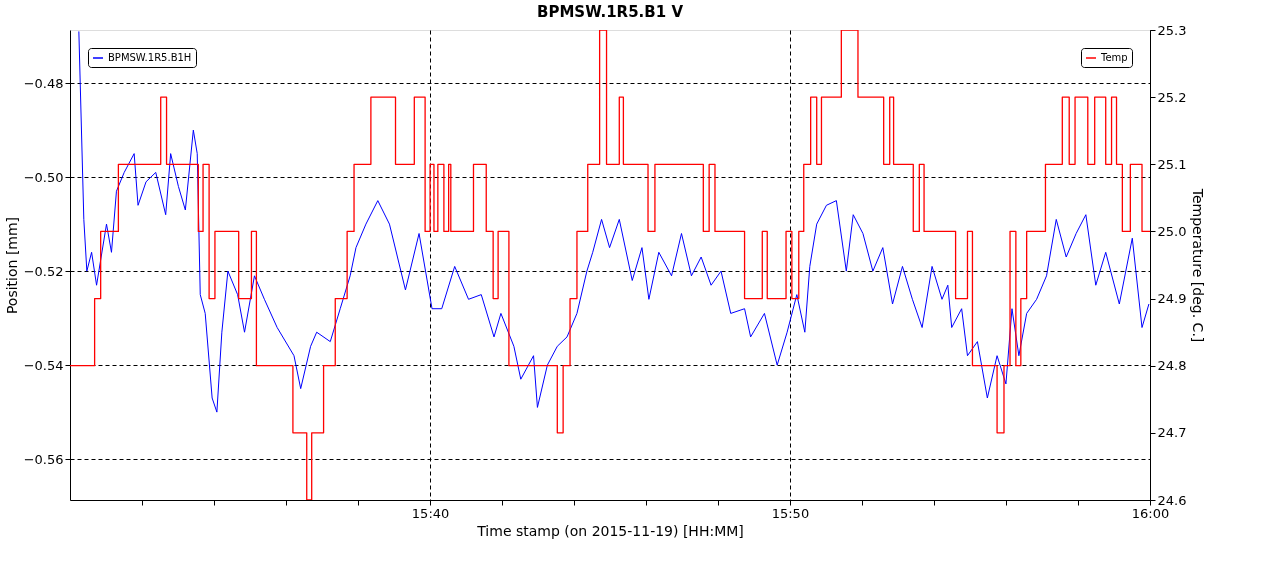 The image size is (1273, 572). I want to click on y2-tick-label: 25.0, so click(1172, 231).